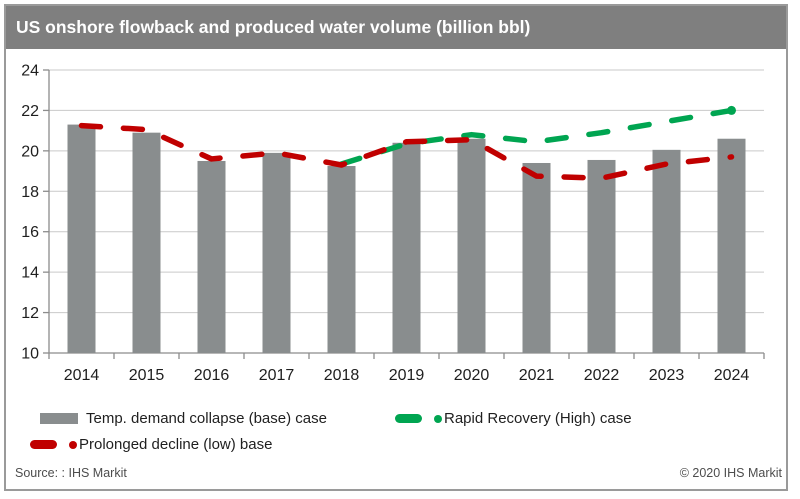  Describe the element at coordinates (30, 232) in the screenshot. I see `y-tick-label: 16` at that location.